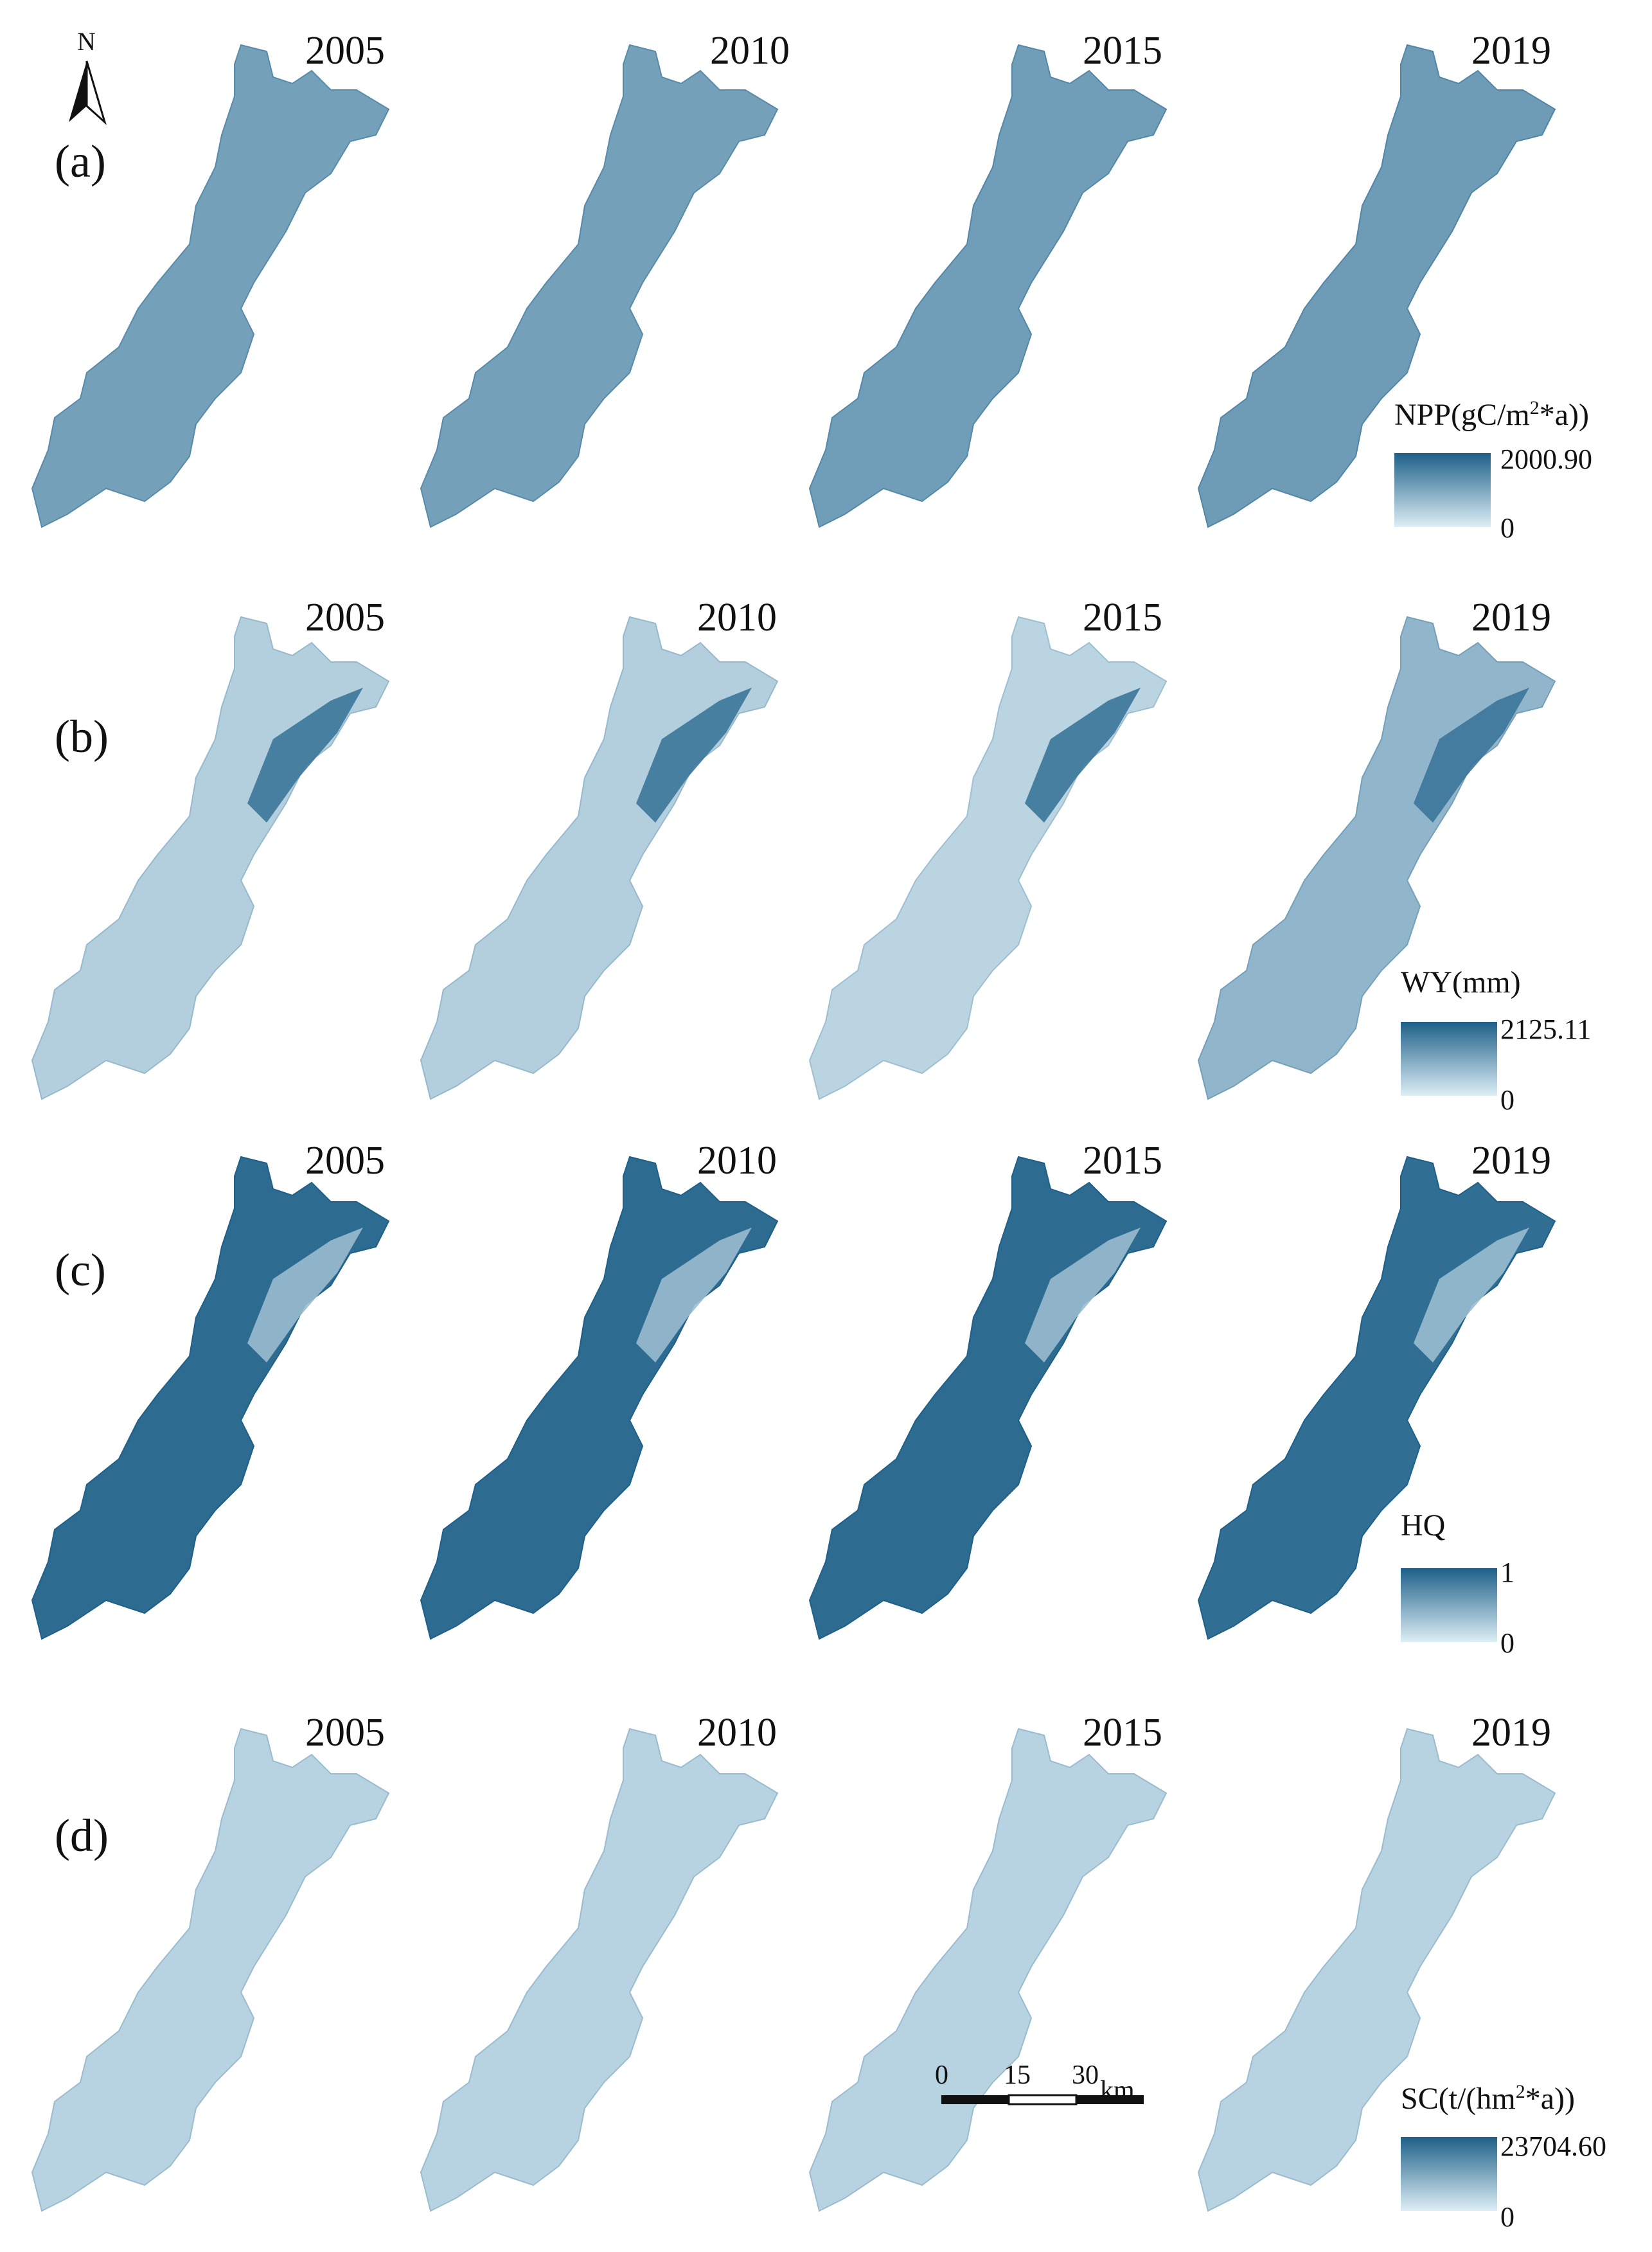 The image size is (1652, 2252). What do you see at coordinates (1442, 490) in the screenshot?
I see `legend-ramp-a` at bounding box center [1442, 490].